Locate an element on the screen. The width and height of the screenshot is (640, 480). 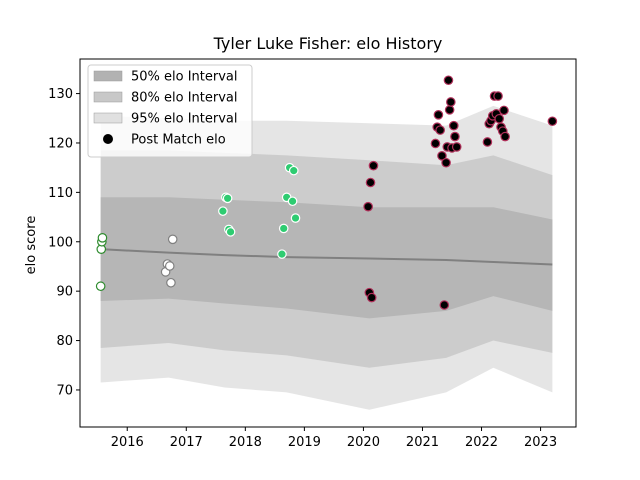
y-tick-label: 80 is located at coordinates (64, 341).